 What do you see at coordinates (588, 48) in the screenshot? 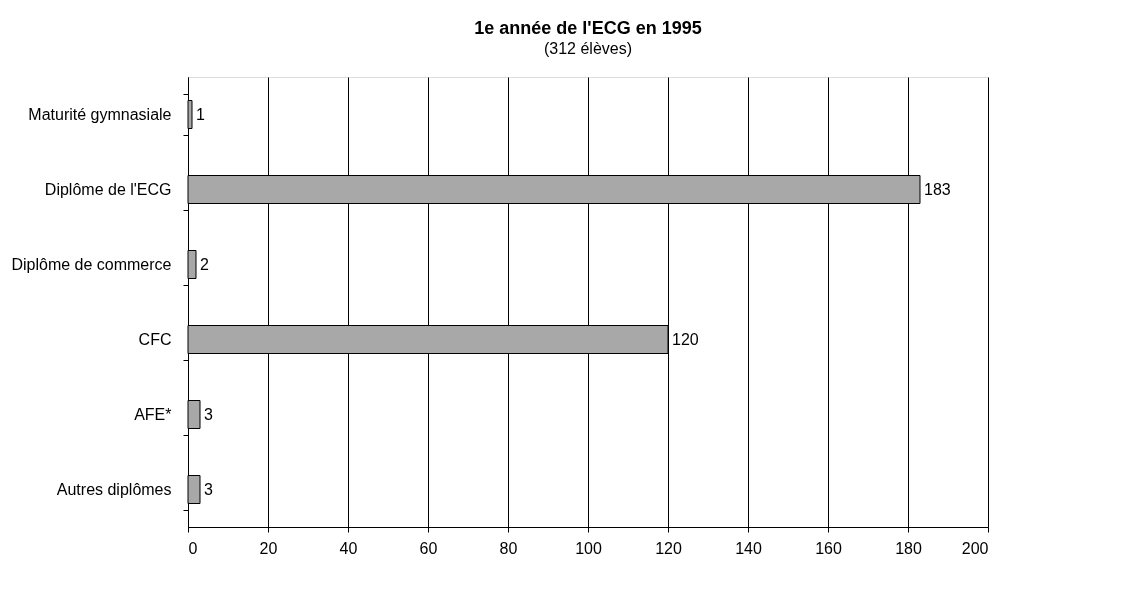
I see `chart-subtitle: (312 élèves)` at bounding box center [588, 48].